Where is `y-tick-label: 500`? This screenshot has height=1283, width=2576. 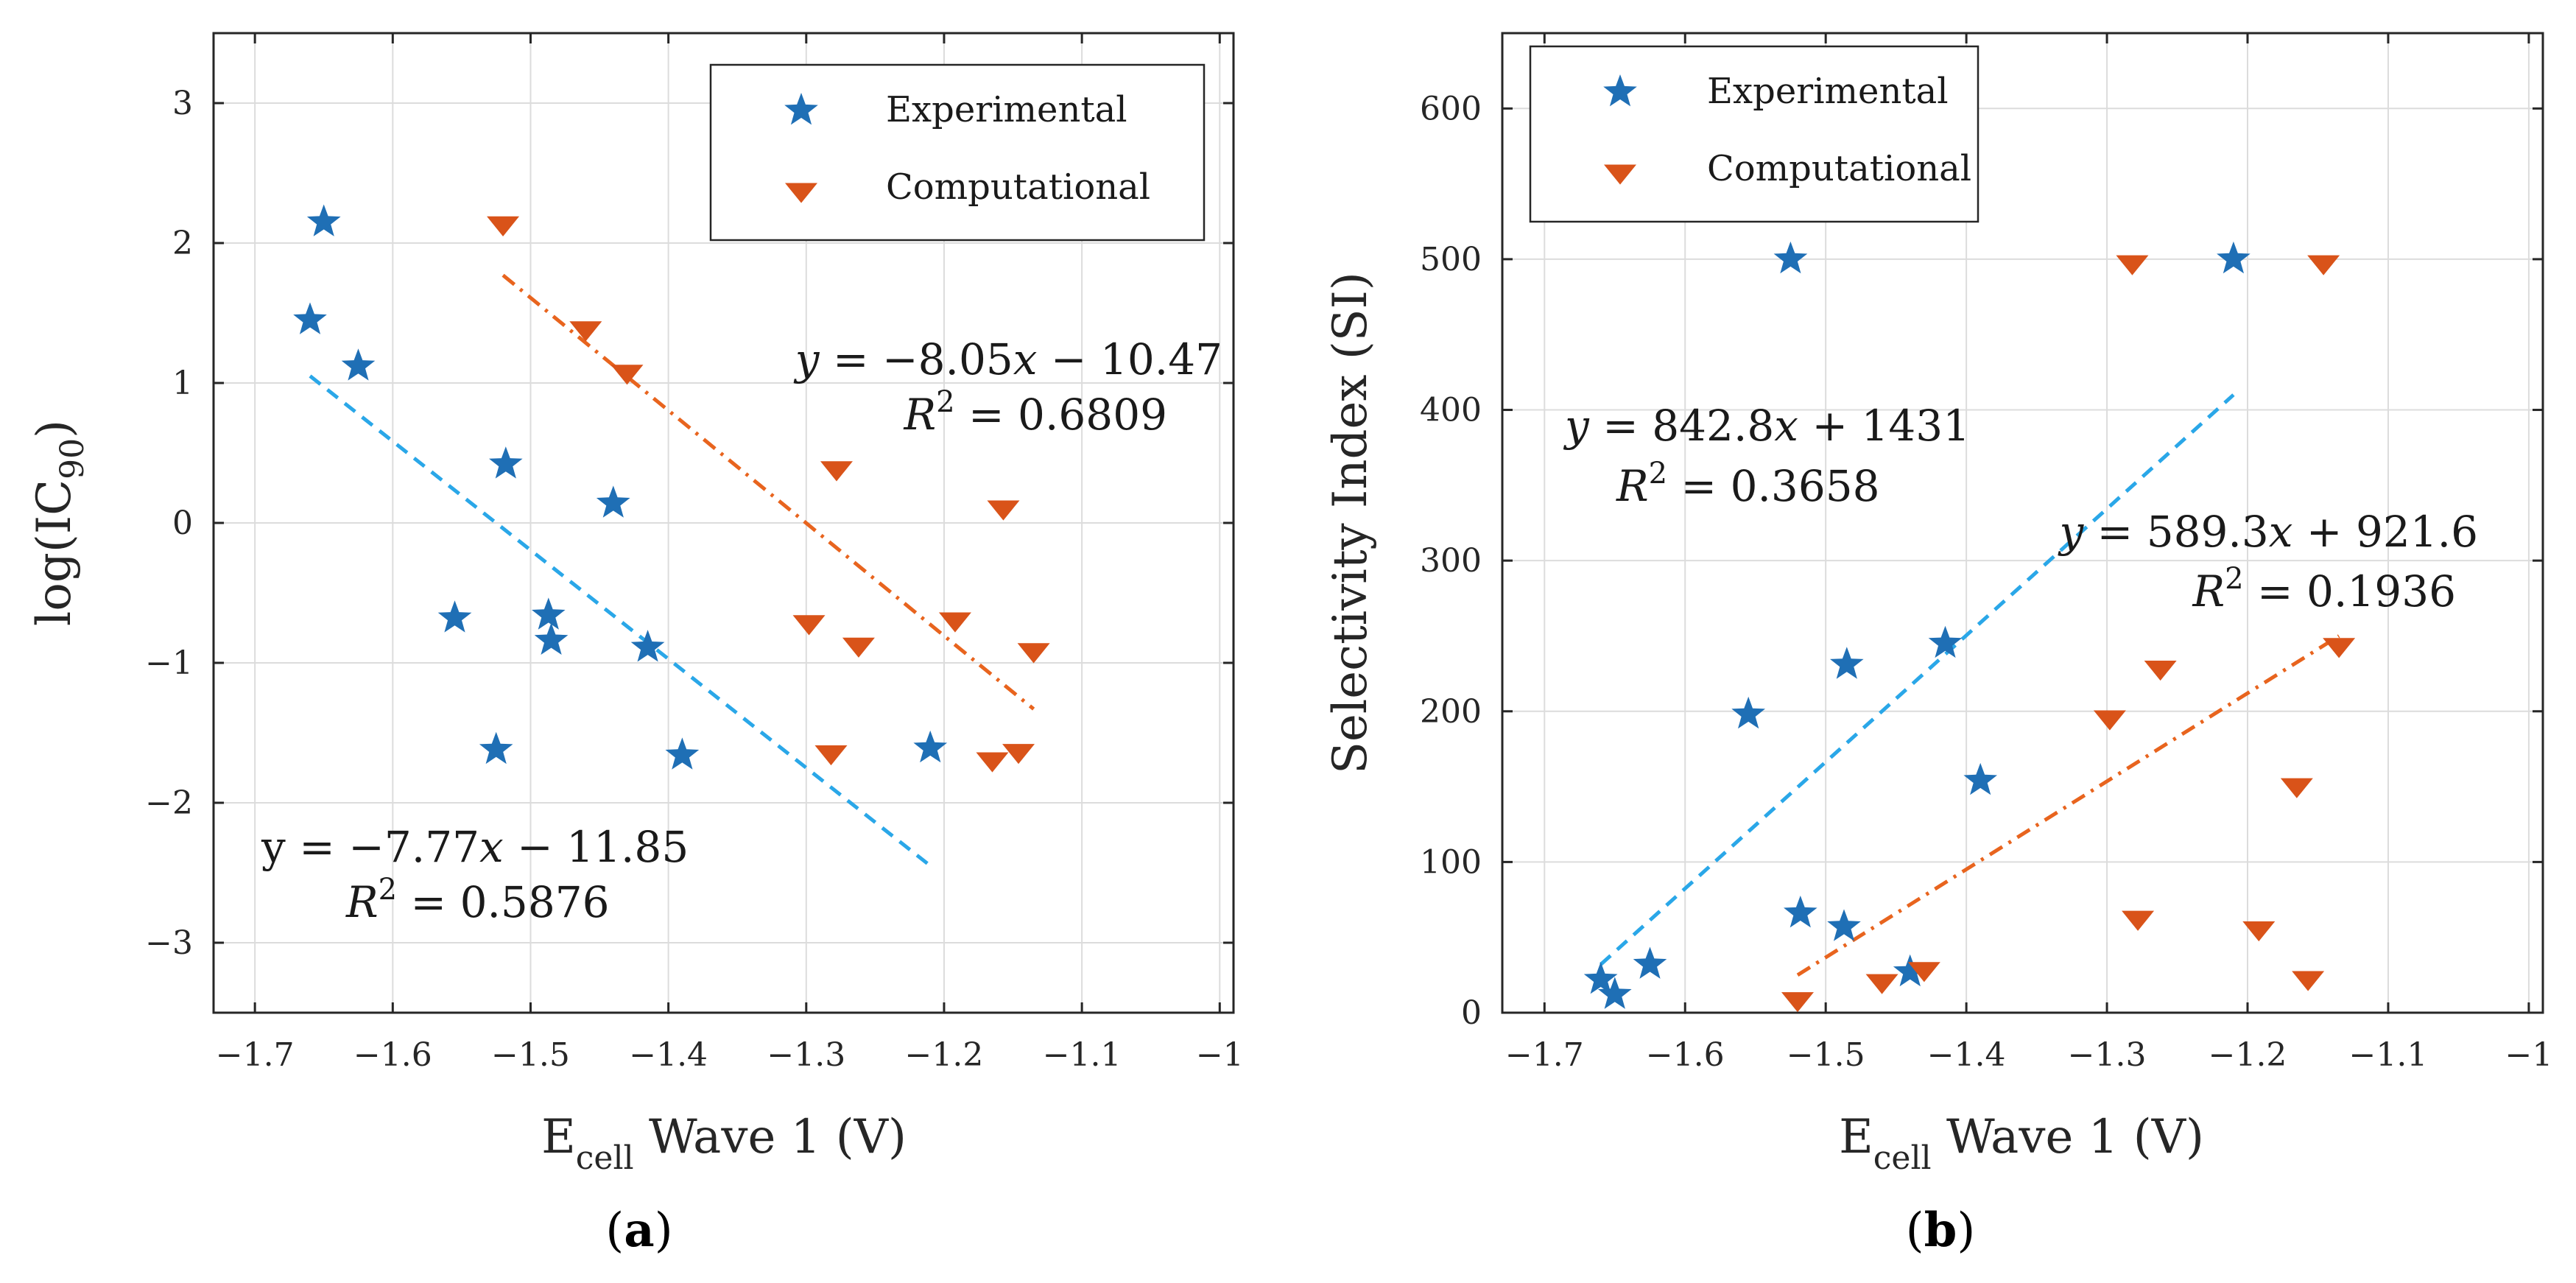 y-tick-label: 500 is located at coordinates (1451, 259).